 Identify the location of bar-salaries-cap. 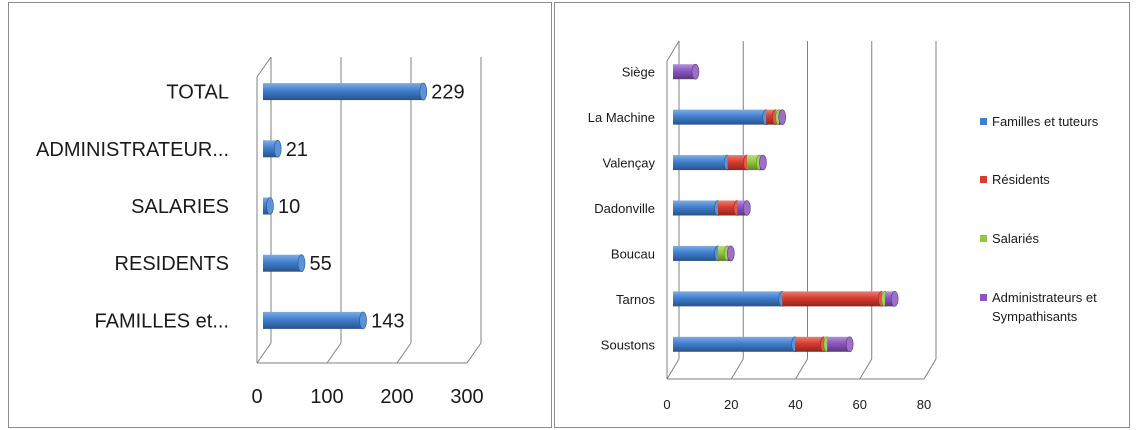
(270, 206).